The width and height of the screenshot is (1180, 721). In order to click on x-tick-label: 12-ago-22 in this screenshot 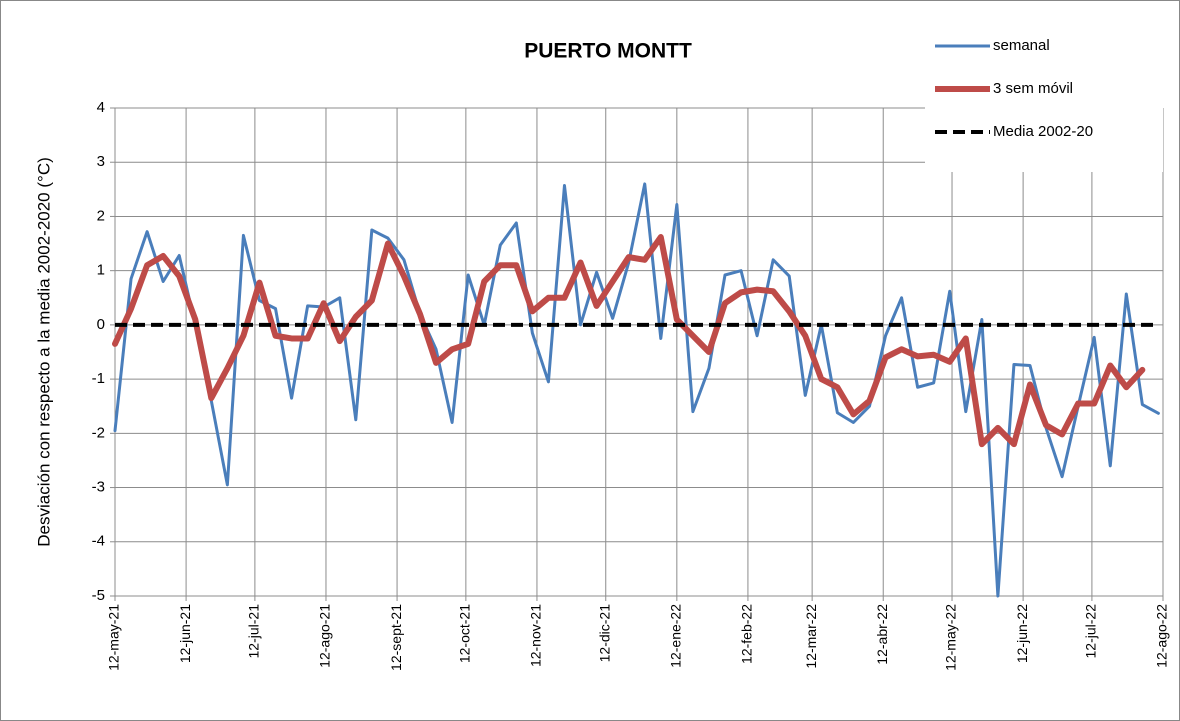, I will do `click(1162, 636)`.